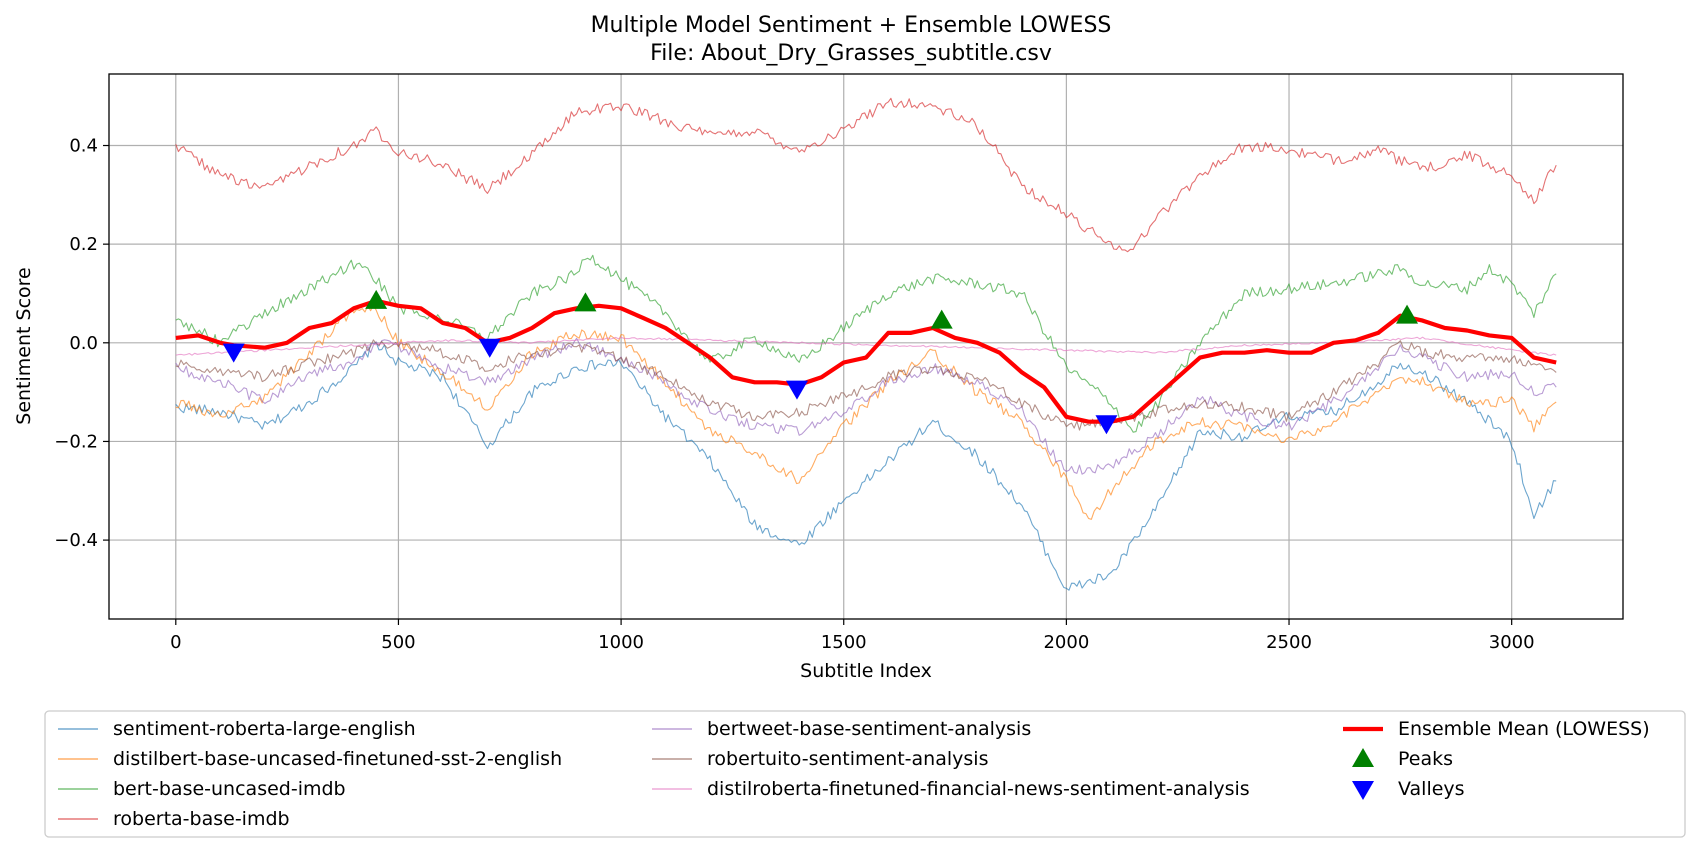 The height and width of the screenshot is (853, 1700). What do you see at coordinates (851, 53) in the screenshot?
I see `chart-subtitle: File: About_Dry_Grasses_subtitle.csv` at bounding box center [851, 53].